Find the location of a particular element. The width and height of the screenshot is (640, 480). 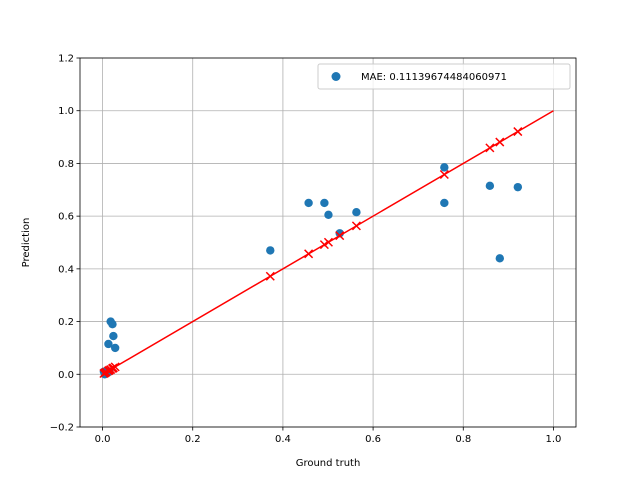

x-axis-label: Ground truth is located at coordinates (328, 463).